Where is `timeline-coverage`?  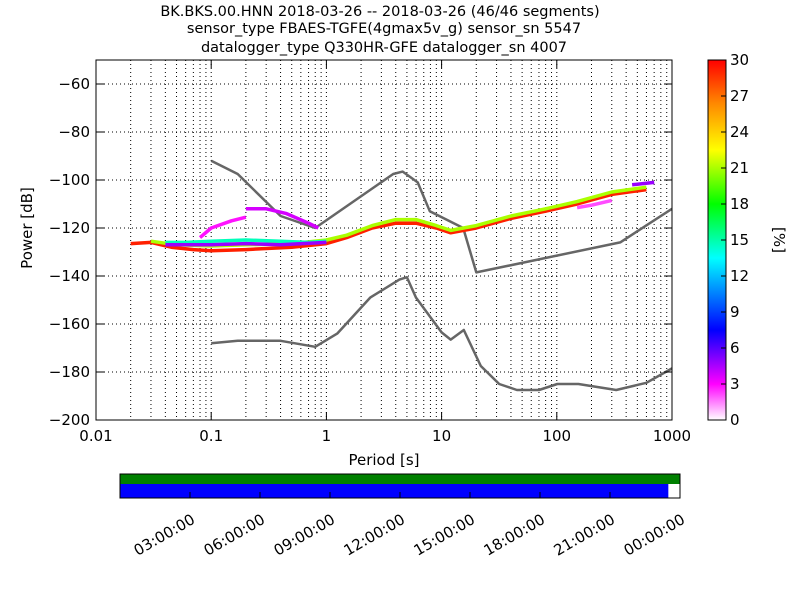 timeline-coverage is located at coordinates (400, 486).